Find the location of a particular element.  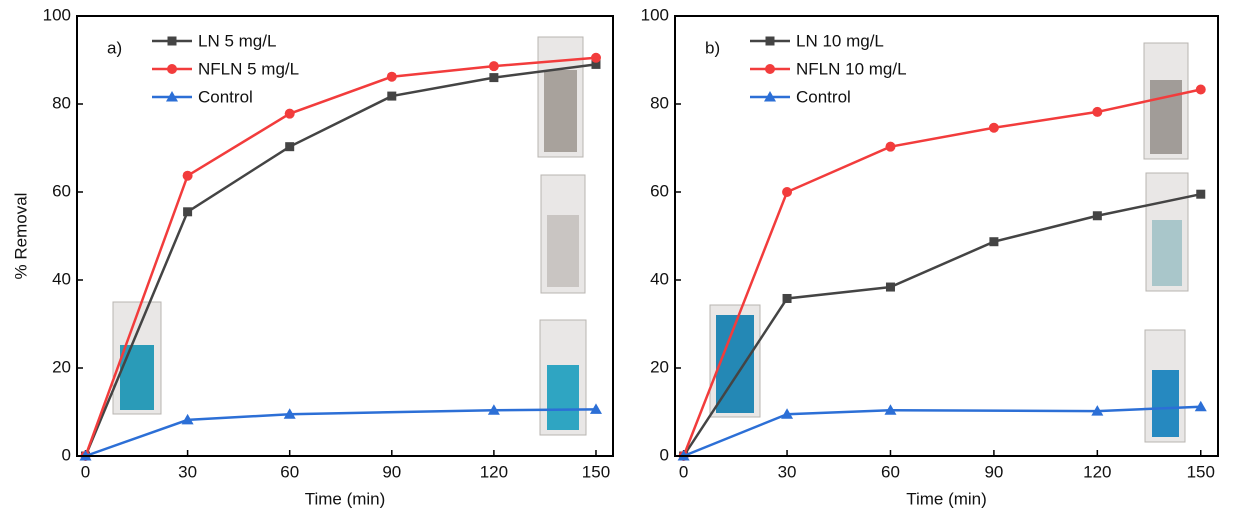

panel-label: b) is located at coordinates (712, 47).